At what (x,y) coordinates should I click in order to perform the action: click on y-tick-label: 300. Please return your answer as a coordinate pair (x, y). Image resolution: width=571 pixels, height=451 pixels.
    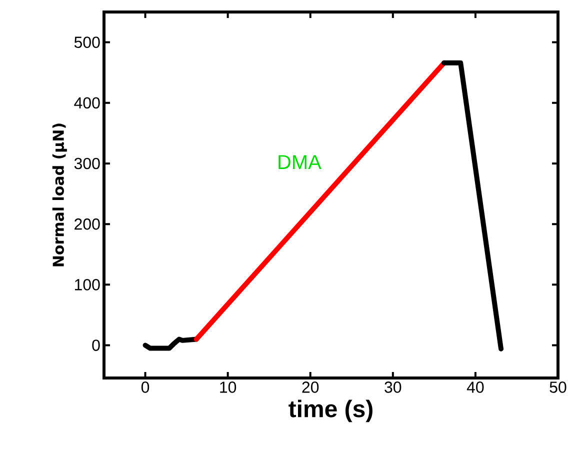
    Looking at the image, I should click on (87, 164).